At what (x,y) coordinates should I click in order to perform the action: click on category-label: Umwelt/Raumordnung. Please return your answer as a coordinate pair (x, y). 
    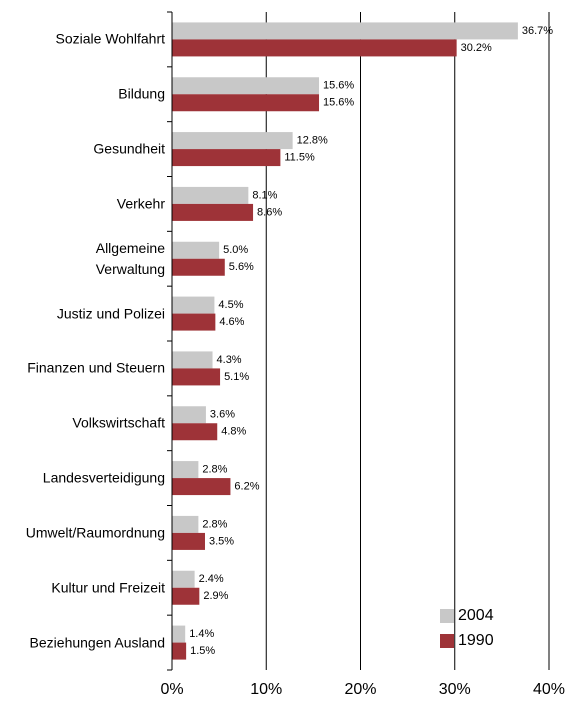
    Looking at the image, I should click on (95, 532).